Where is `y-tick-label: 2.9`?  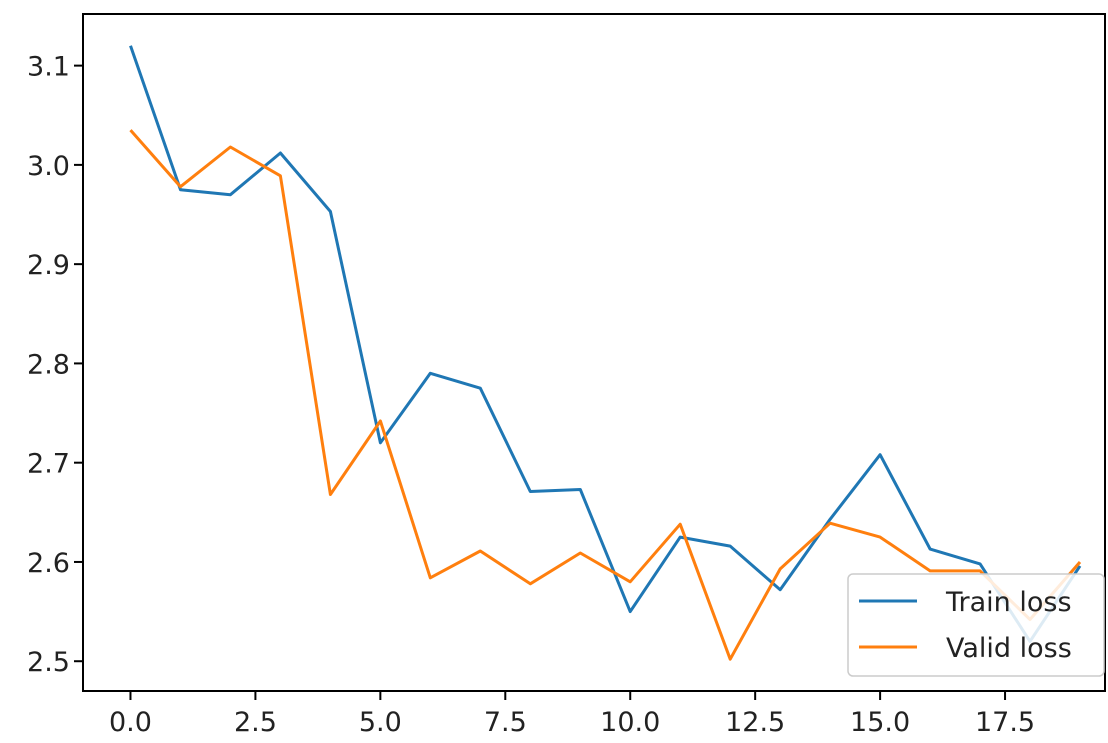 y-tick-label: 2.9 is located at coordinates (48, 265).